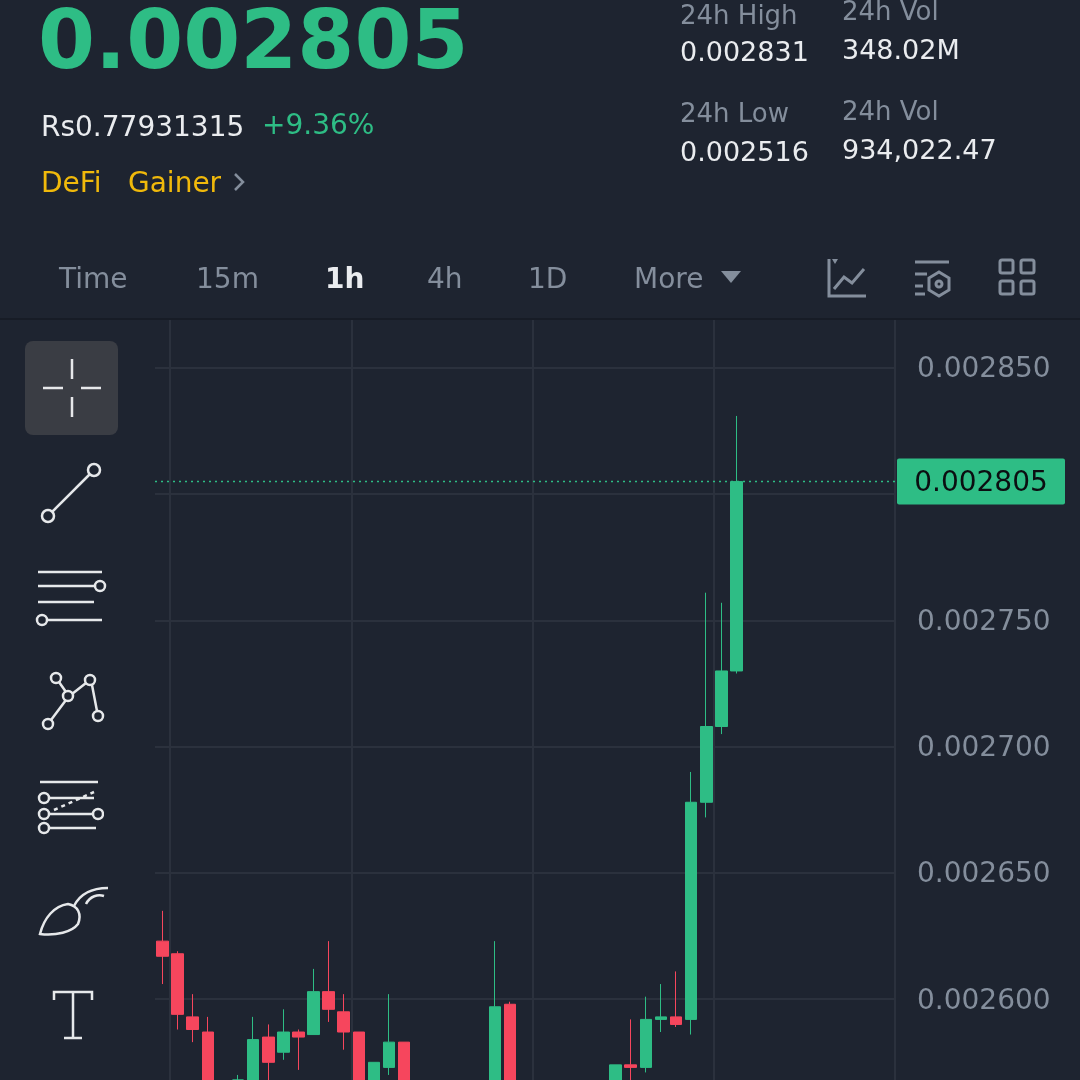  What do you see at coordinates (919, 149) in the screenshot?
I see `text: 934,022.47` at bounding box center [919, 149].